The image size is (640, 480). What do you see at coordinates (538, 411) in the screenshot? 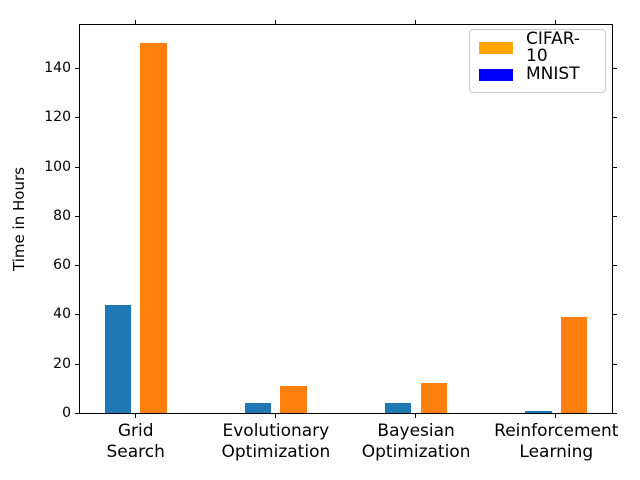
I see `bar-mnist-reinforcement-learning` at bounding box center [538, 411].